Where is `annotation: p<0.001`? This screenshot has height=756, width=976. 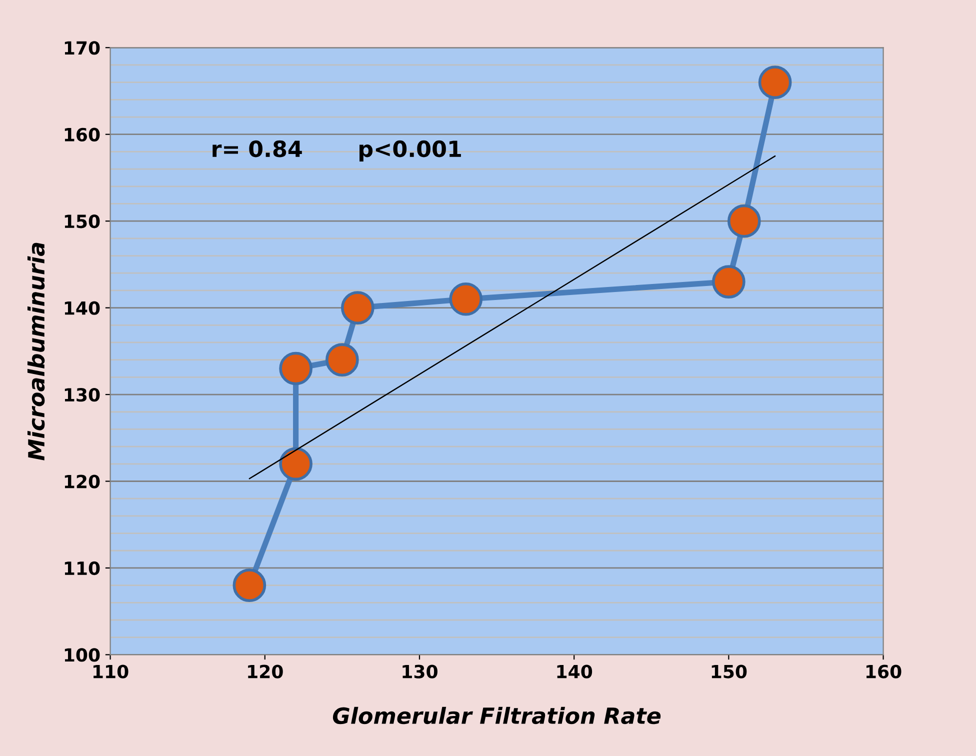
annotation: p<0.001 is located at coordinates (410, 151).